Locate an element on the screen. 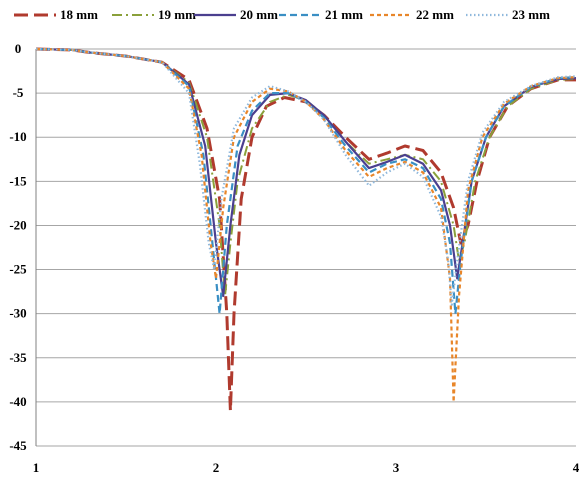  legend-label-20-mm: 20 mm is located at coordinates (259, 14).